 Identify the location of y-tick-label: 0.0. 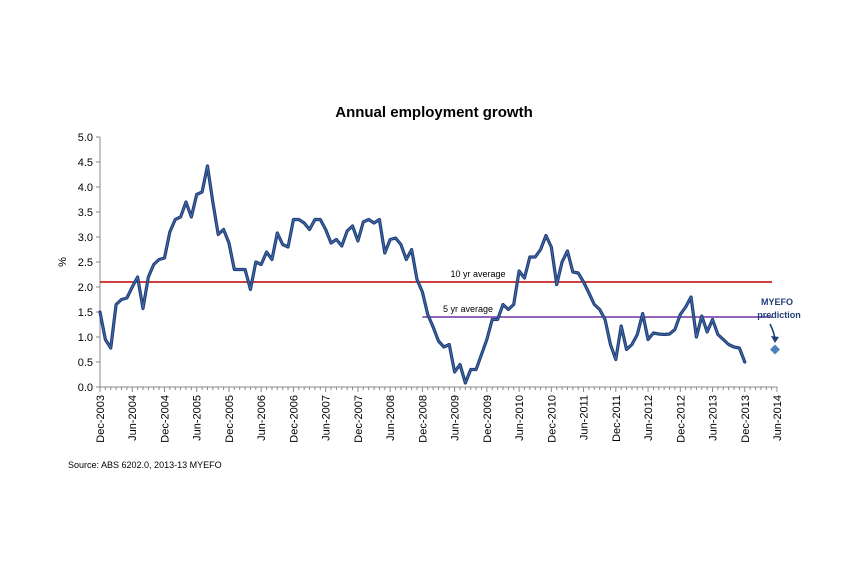
(85, 388).